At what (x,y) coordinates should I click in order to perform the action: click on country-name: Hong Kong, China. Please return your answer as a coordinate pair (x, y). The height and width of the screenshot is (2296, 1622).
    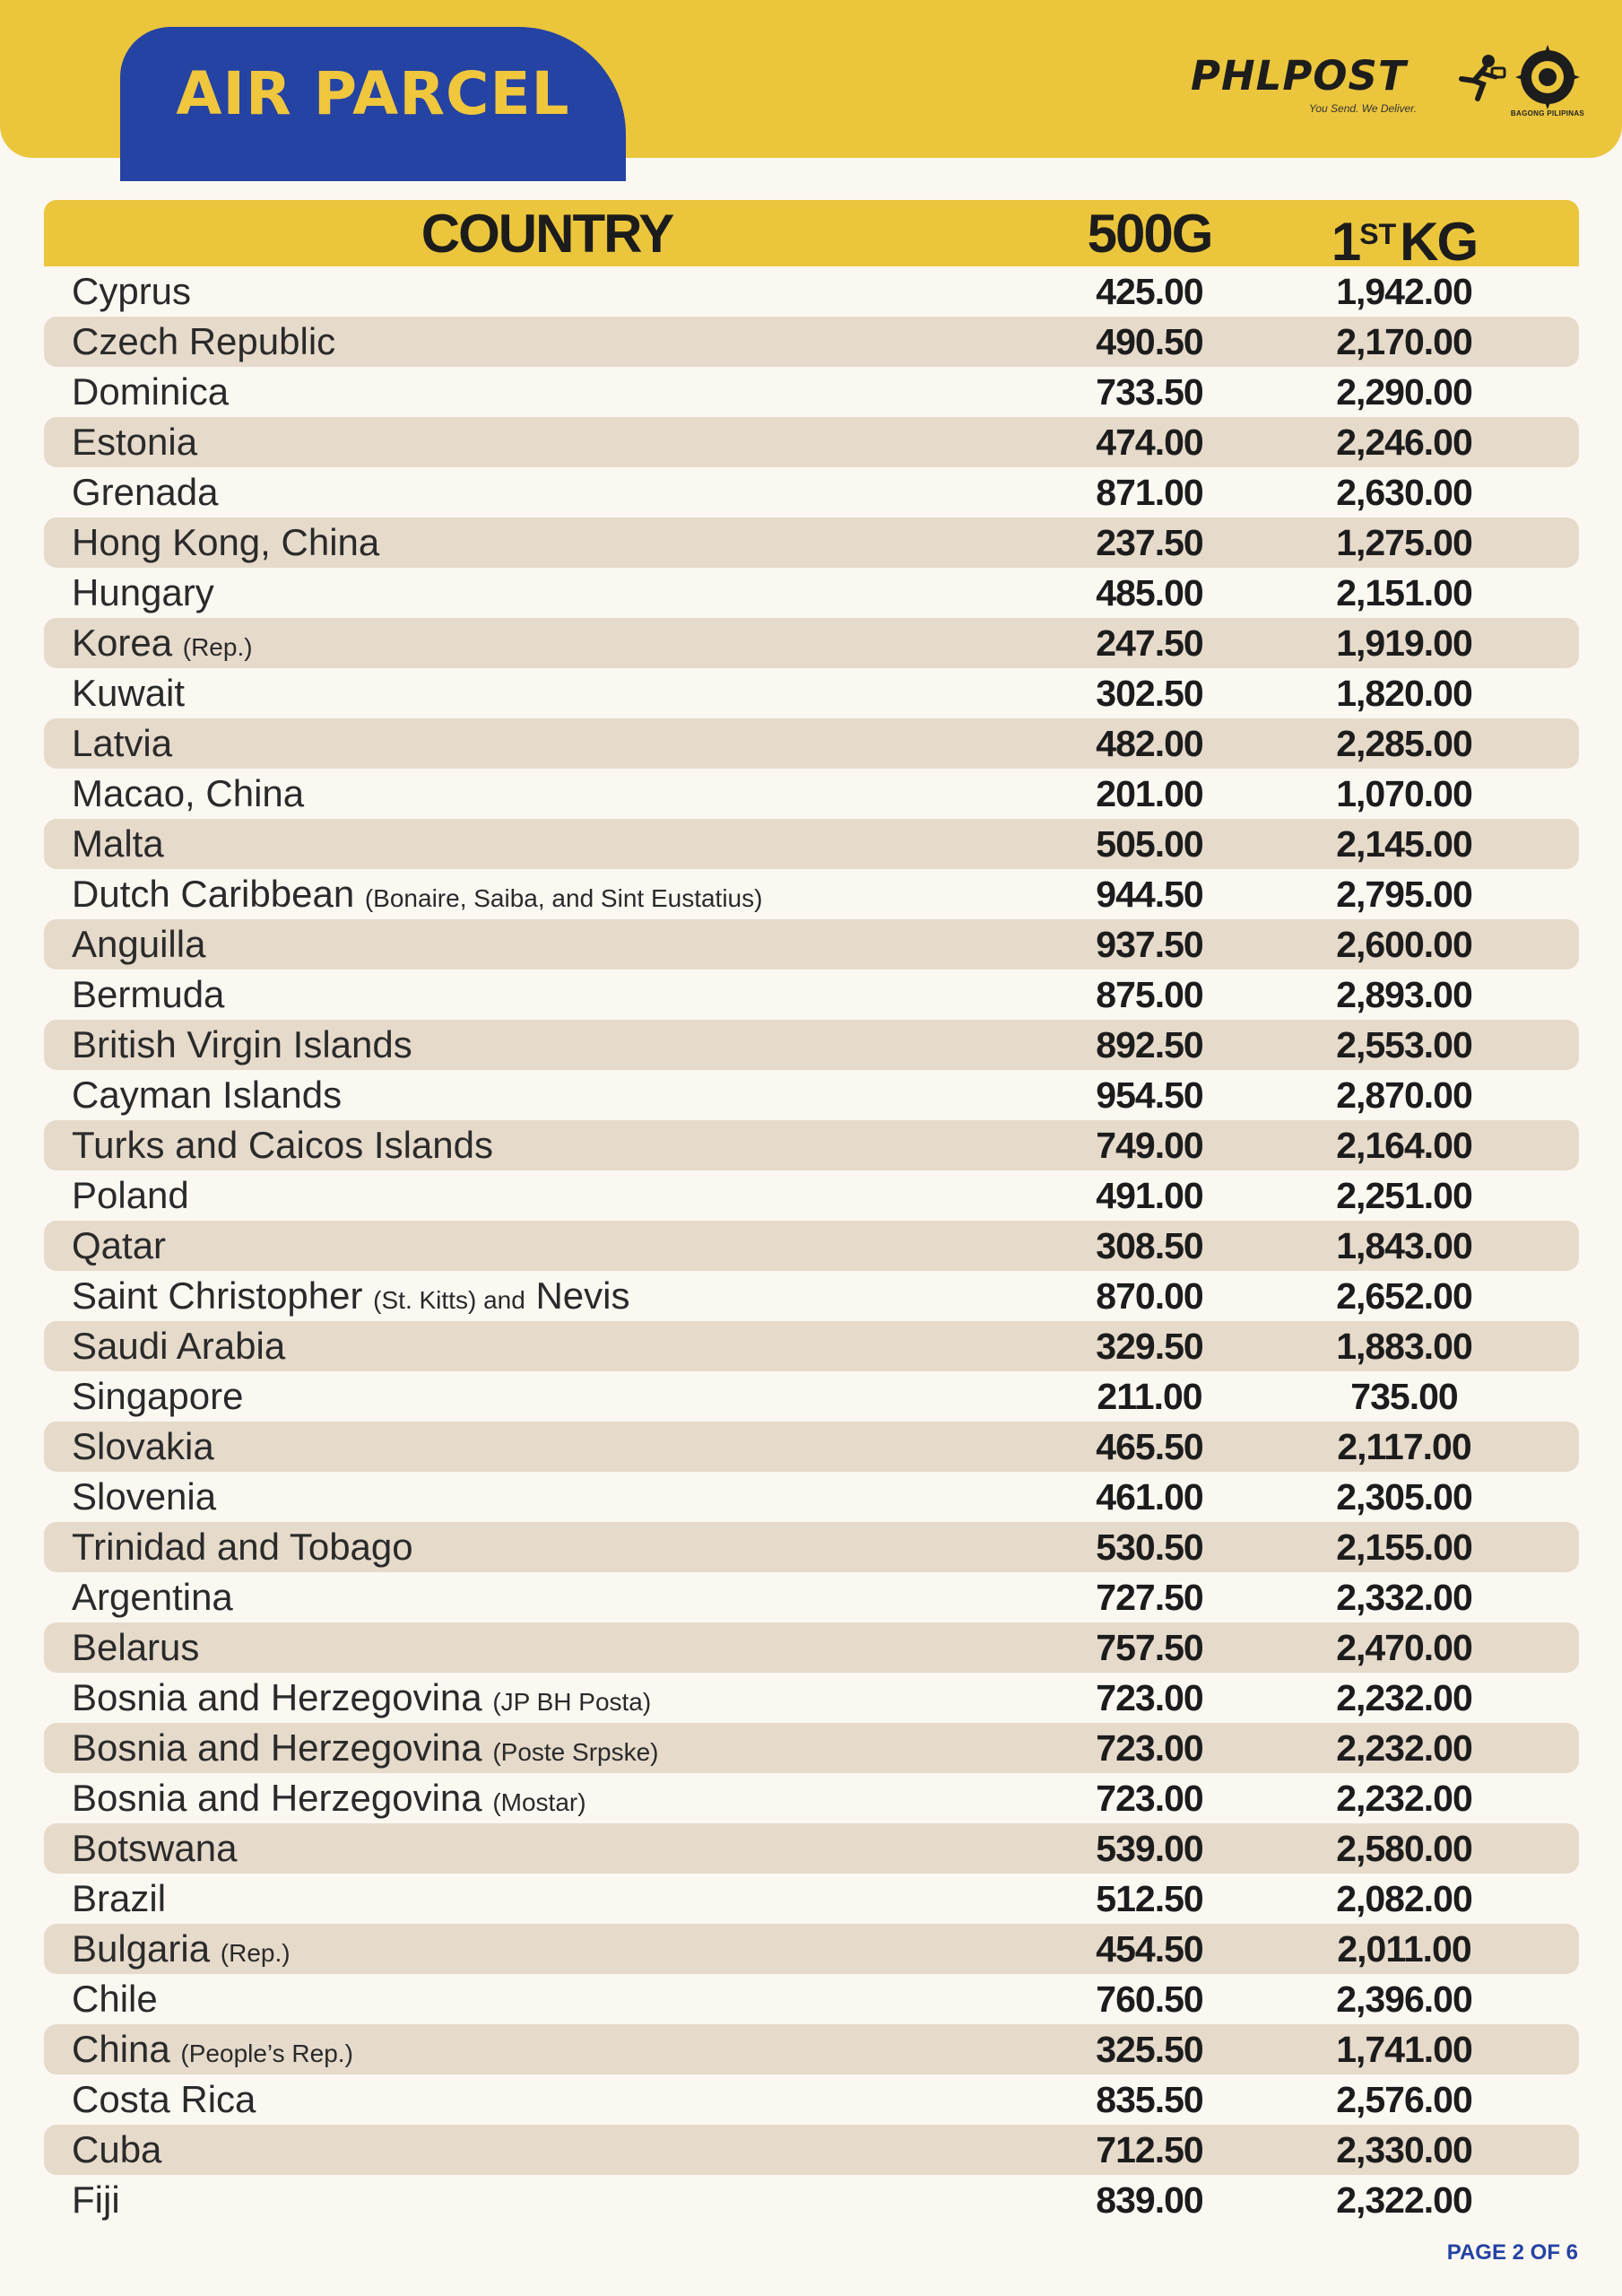
    Looking at the image, I should click on (226, 542).